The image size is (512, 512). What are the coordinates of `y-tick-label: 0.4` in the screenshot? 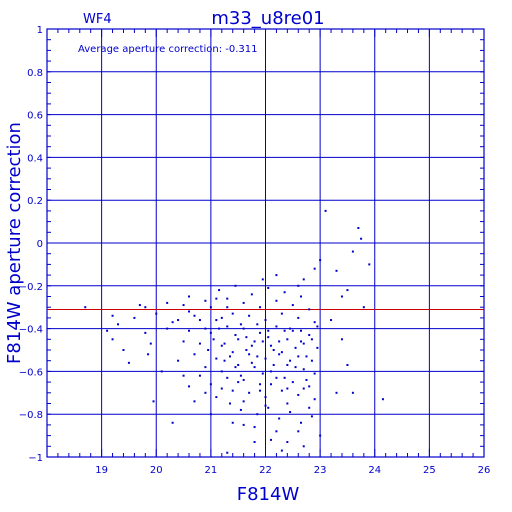 It's located at (35, 158).